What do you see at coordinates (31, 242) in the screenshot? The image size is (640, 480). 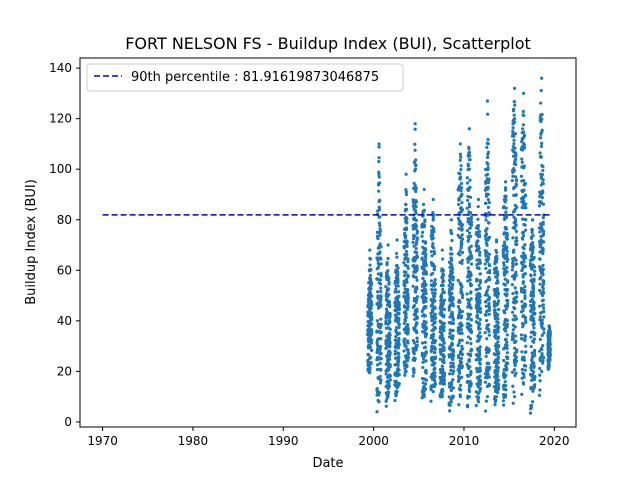 I see `y-axis-label: Buildup Index (BUI)` at bounding box center [31, 242].